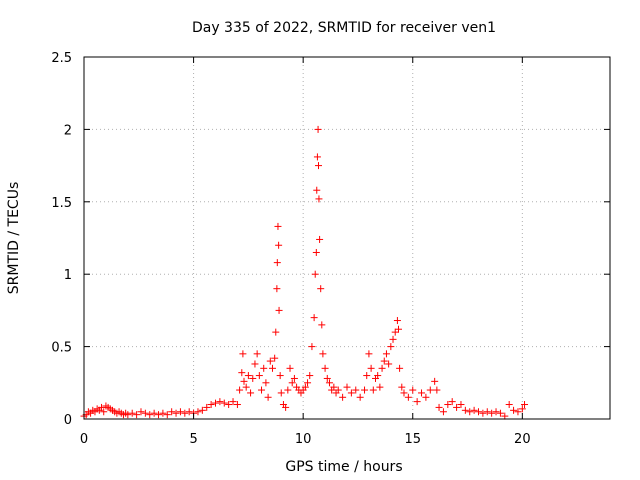  What do you see at coordinates (522, 439) in the screenshot?
I see `x-tick-label: 20` at bounding box center [522, 439].